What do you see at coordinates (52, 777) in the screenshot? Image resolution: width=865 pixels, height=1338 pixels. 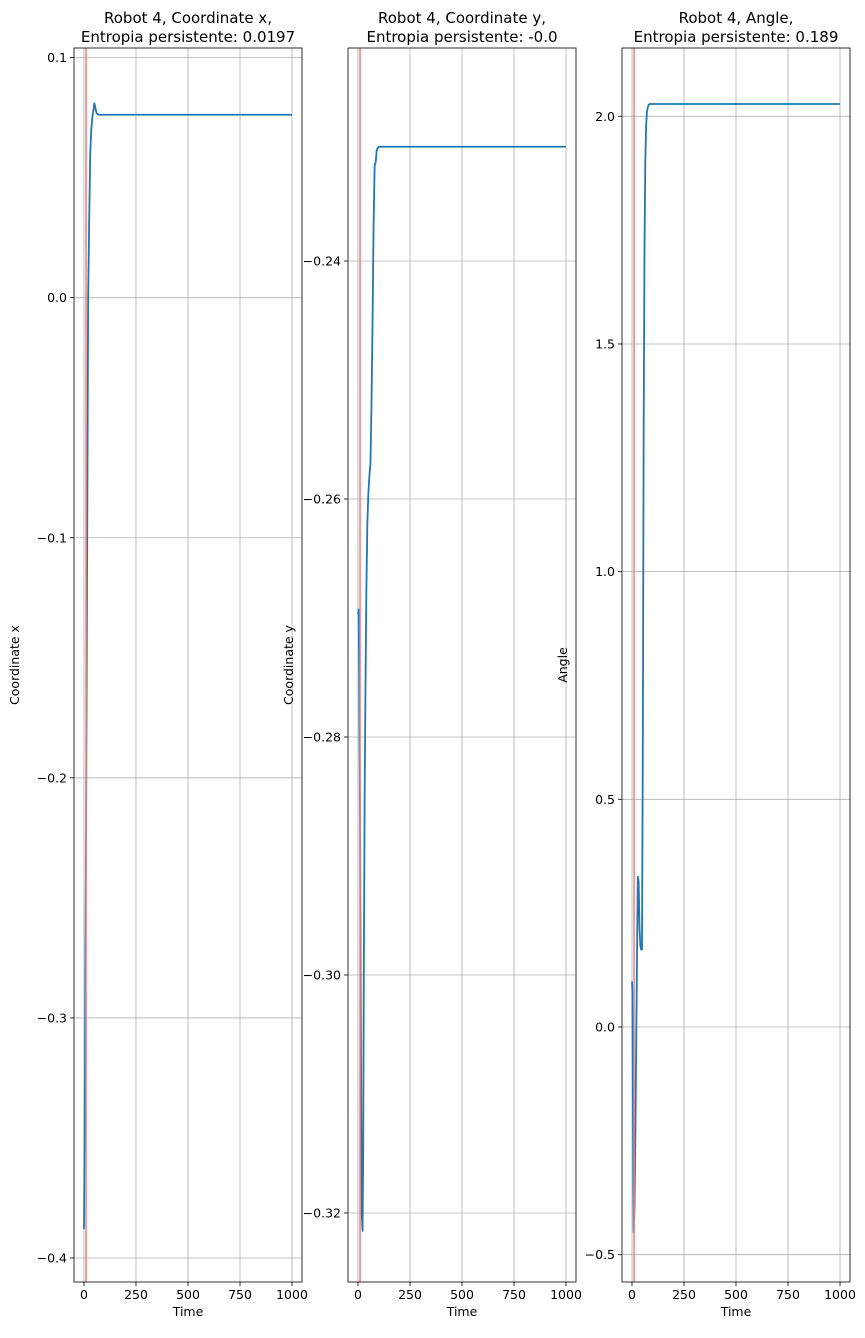 I see `y-tick-label: −0.2` at bounding box center [52, 777].